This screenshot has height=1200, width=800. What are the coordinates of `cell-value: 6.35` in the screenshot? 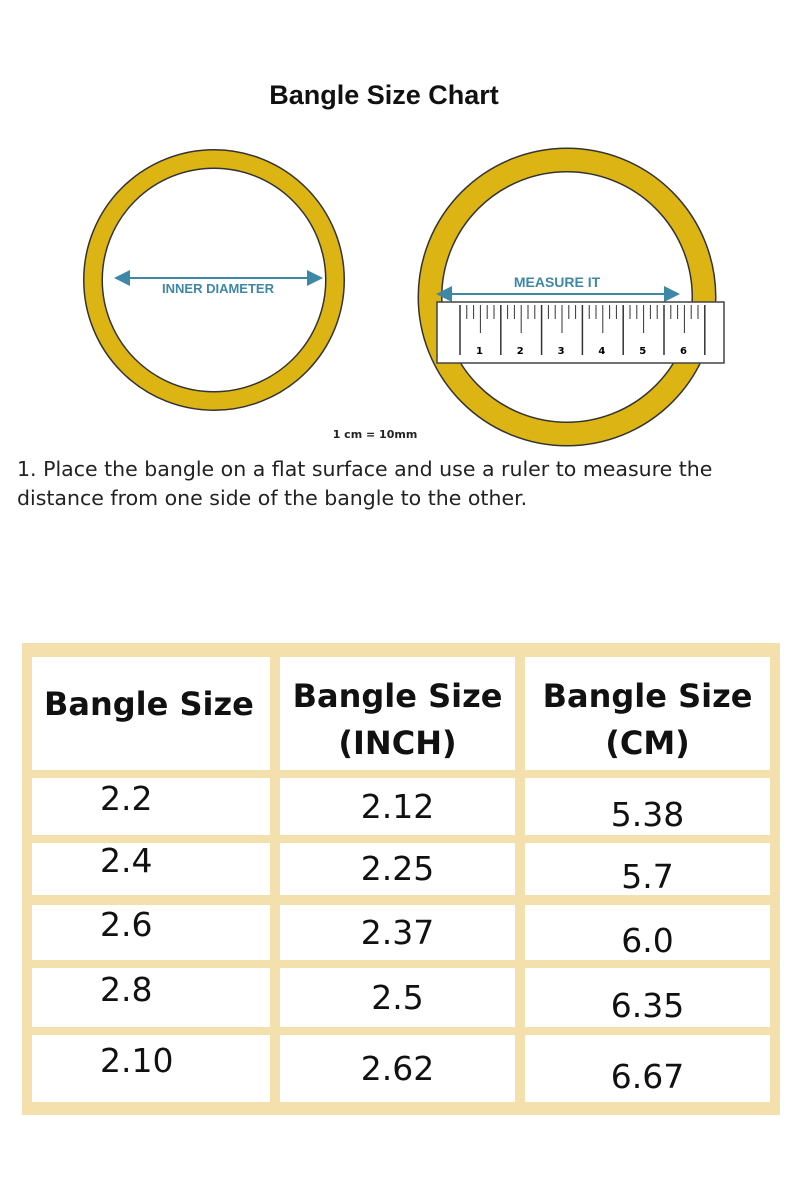 It's located at (647, 1005).